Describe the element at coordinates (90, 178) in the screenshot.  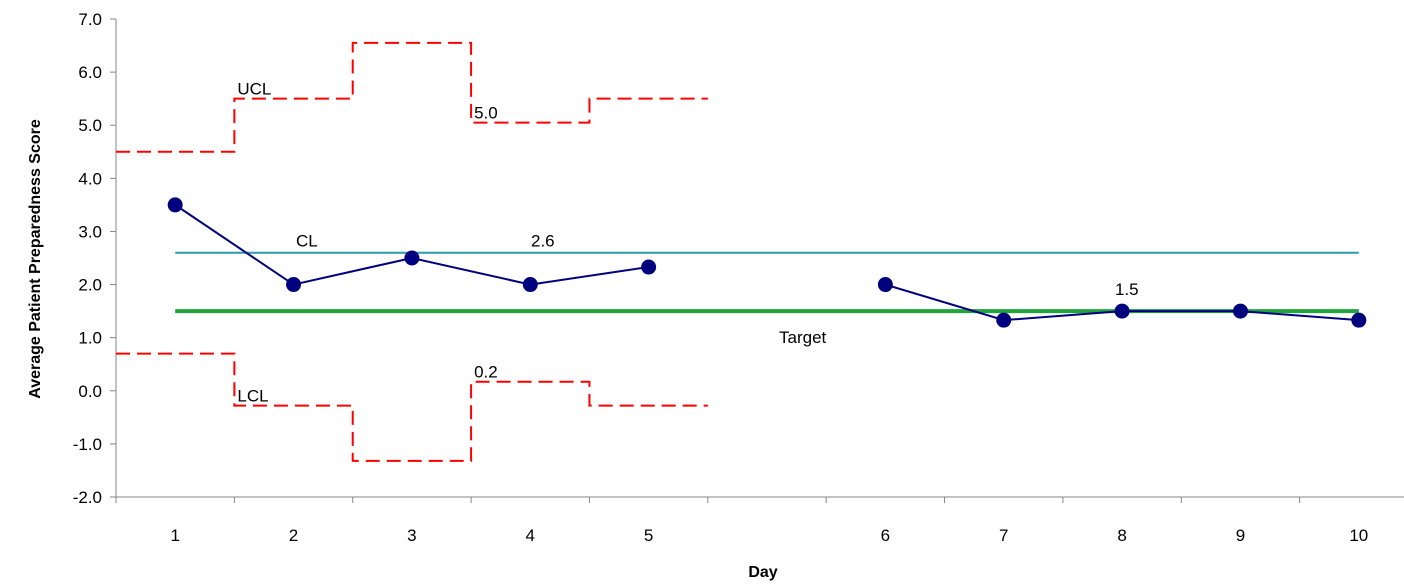
I see `y-tick-label: 4.0` at that location.